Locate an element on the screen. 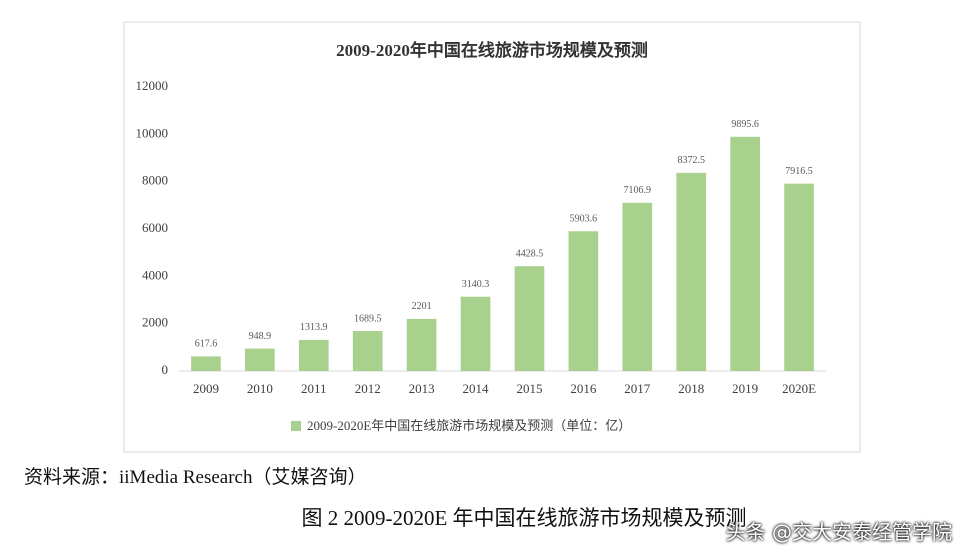  x-tick-label: 2012 is located at coordinates (368, 388).